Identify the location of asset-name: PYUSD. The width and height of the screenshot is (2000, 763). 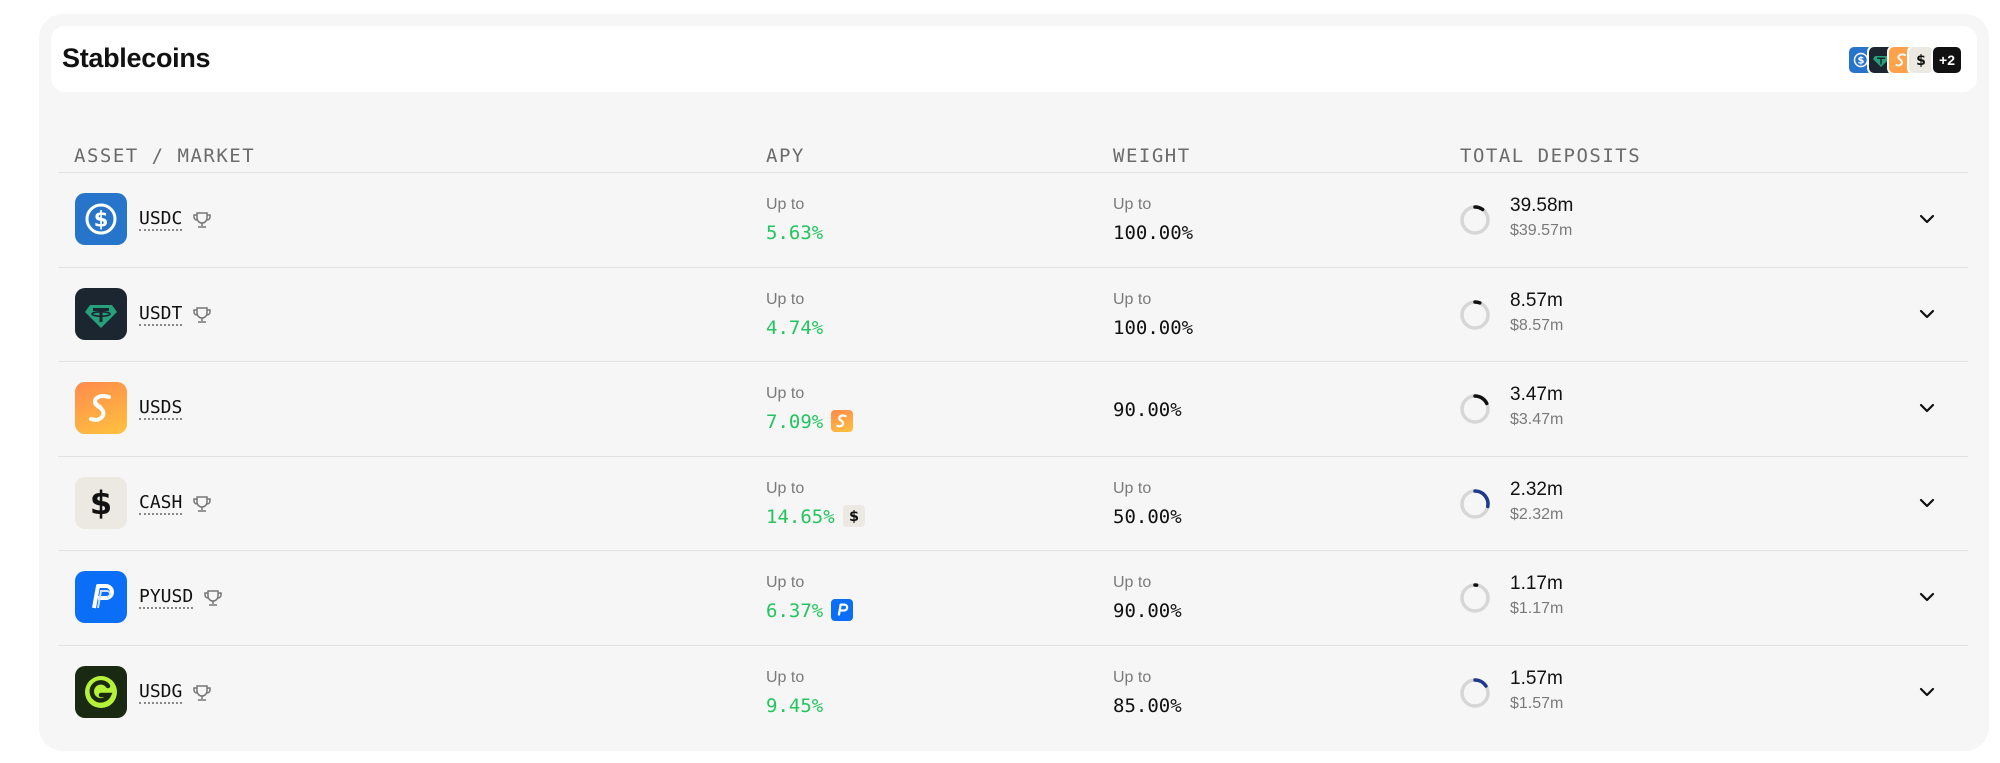
(166, 597).